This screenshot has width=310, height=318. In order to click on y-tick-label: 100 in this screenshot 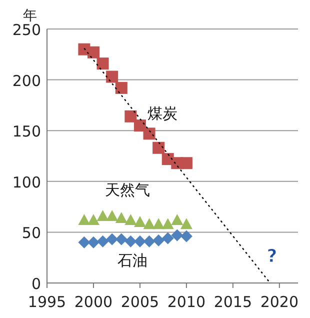, I will do `click(26, 182)`.